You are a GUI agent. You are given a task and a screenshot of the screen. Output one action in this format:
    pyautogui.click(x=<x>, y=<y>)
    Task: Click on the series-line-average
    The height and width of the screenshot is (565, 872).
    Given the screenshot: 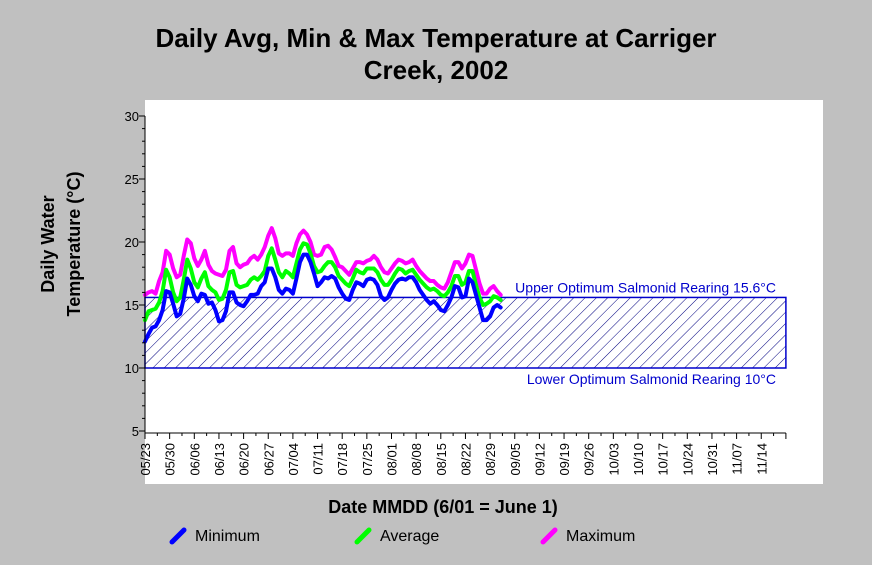 What is the action you would take?
    pyautogui.click(x=323, y=282)
    